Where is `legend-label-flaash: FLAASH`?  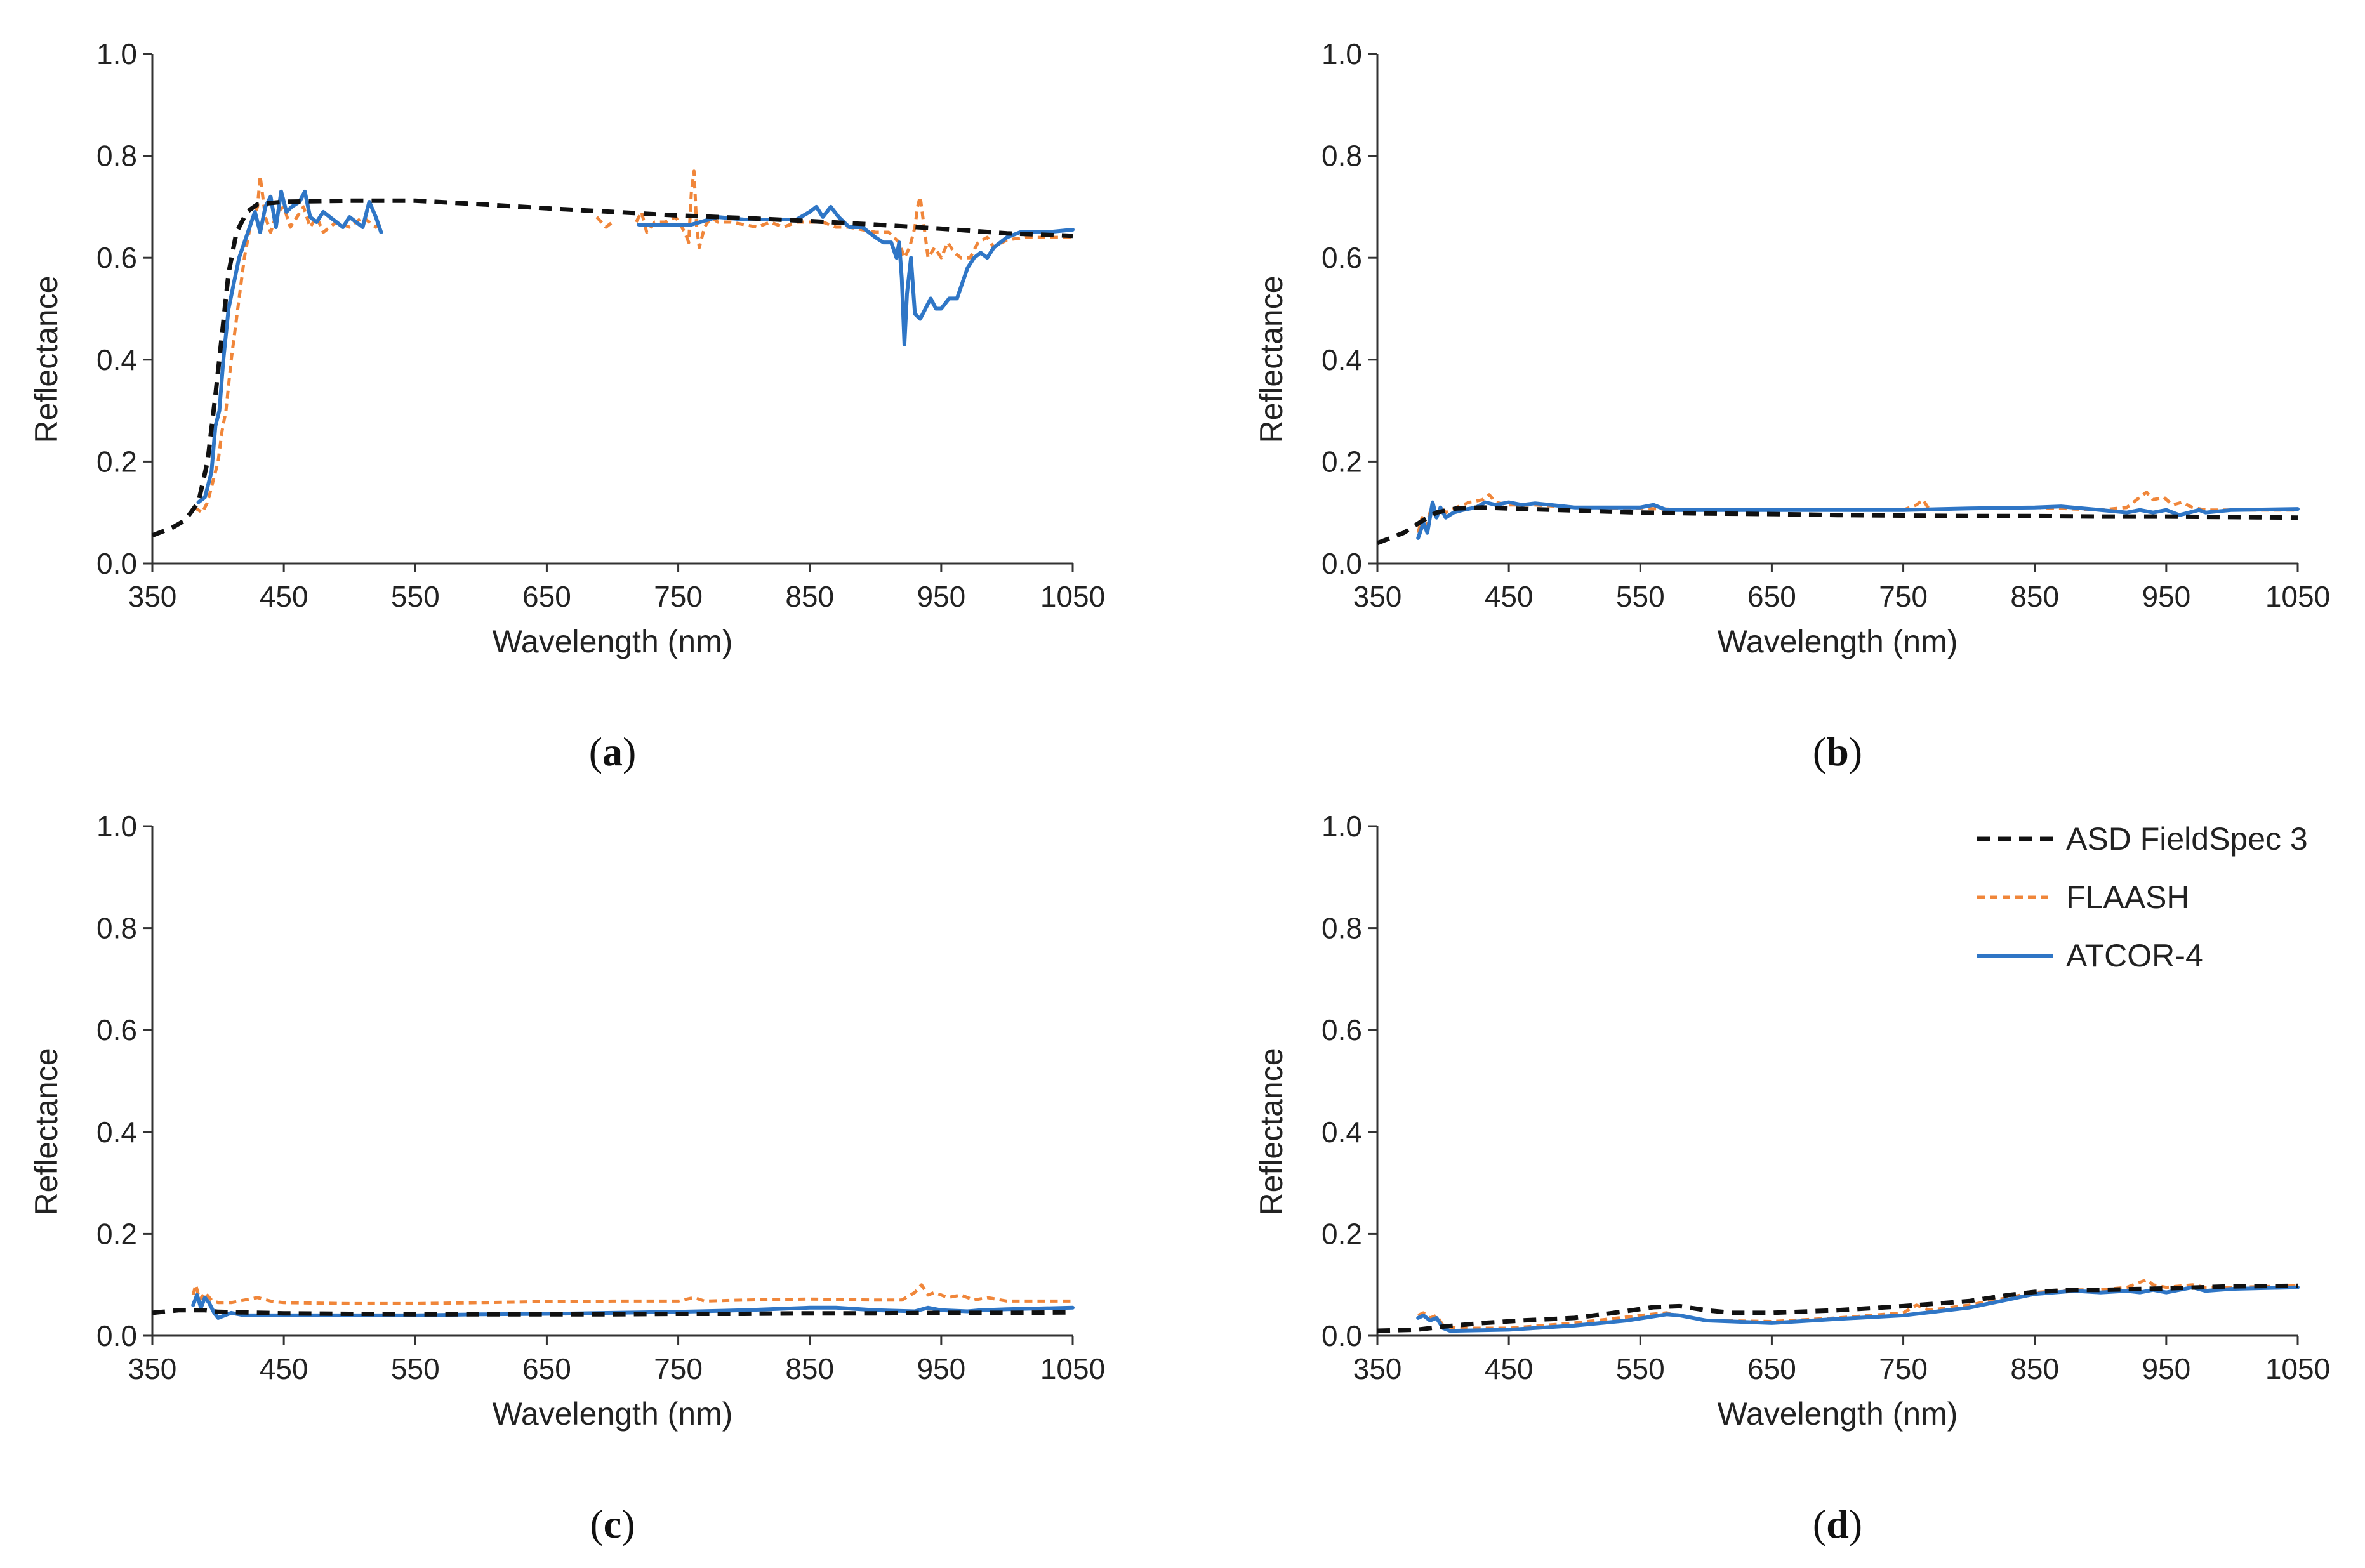 legend-label-flaash: FLAASH is located at coordinates (2128, 898).